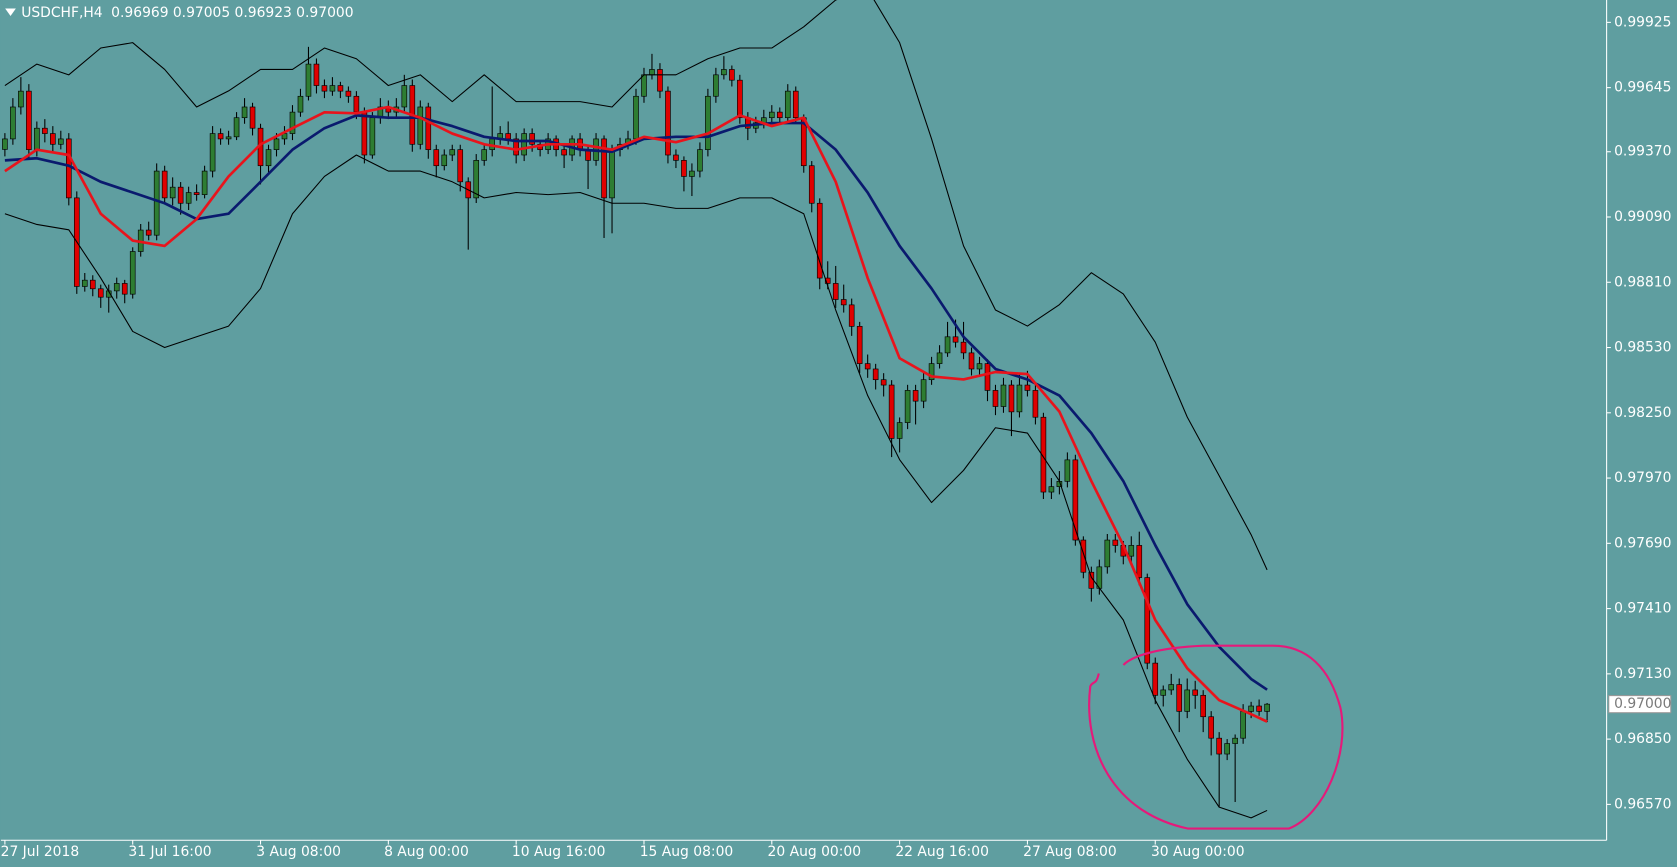  Describe the element at coordinates (139, 13) in the screenshot. I see `readout-open: 0.96969` at that location.